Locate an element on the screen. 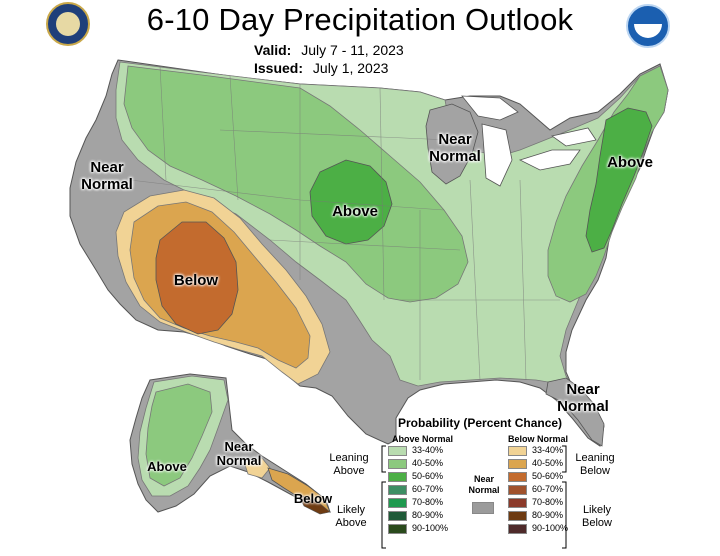  great-lakes-water is located at coordinates (529, 141).